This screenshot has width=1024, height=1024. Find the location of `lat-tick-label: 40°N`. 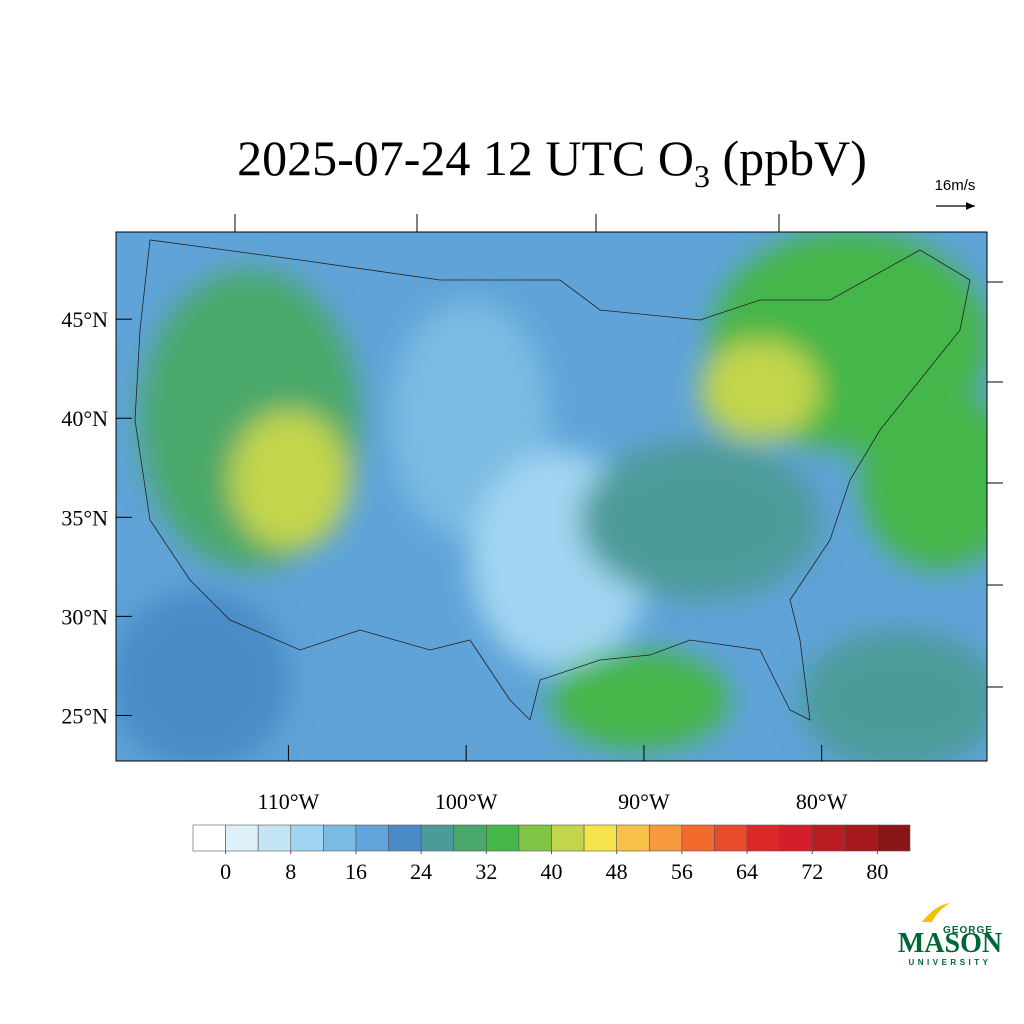

lat-tick-label: 40°N is located at coordinates (84, 418).